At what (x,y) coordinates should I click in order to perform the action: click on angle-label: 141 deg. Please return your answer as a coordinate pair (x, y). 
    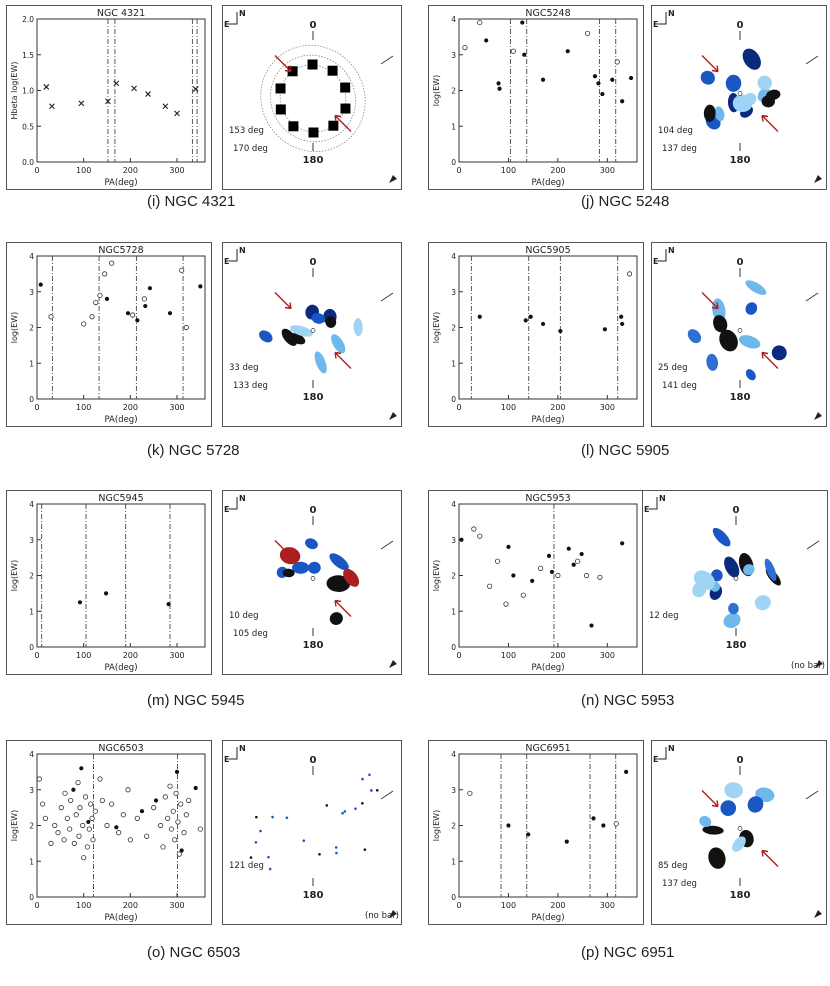
    Looking at the image, I should click on (679, 386).